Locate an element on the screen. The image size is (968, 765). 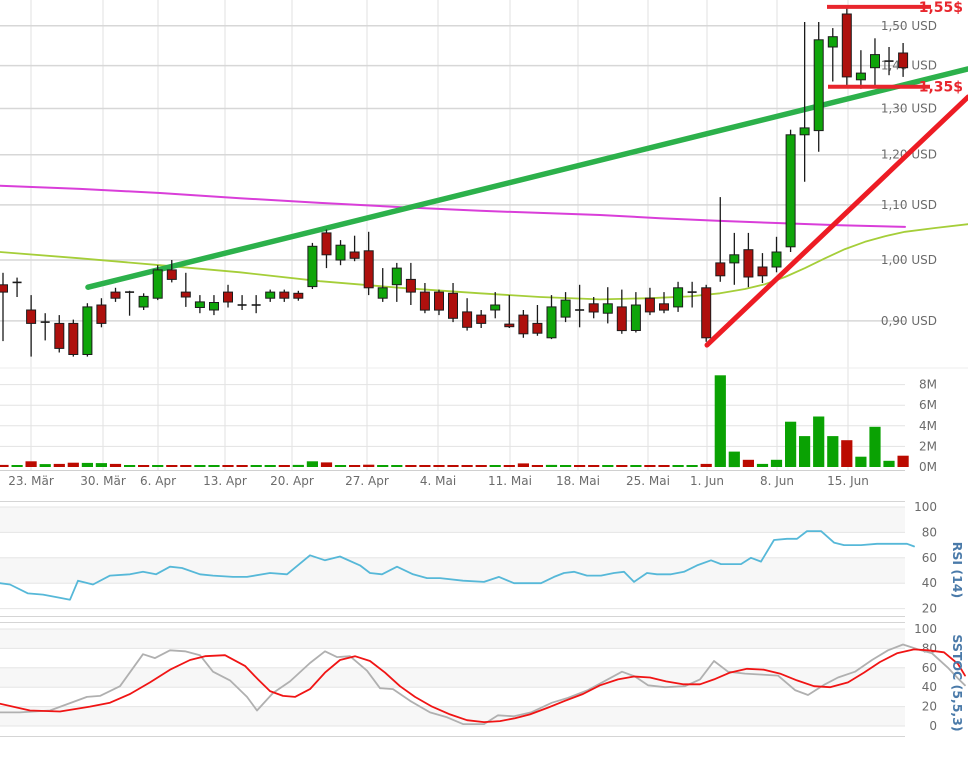
rsi-axis-label: 80 is located at coordinates (929, 532).